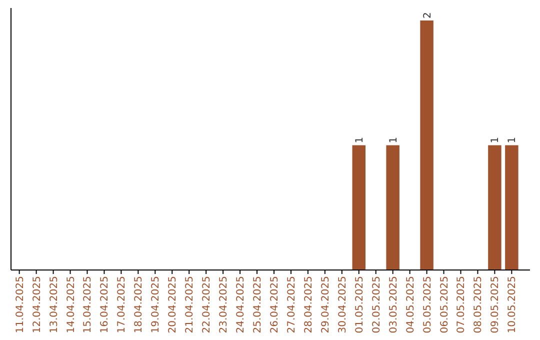 This screenshot has height=340, width=540. I want to click on x-tick-label: 11.04.2025, so click(20, 305).